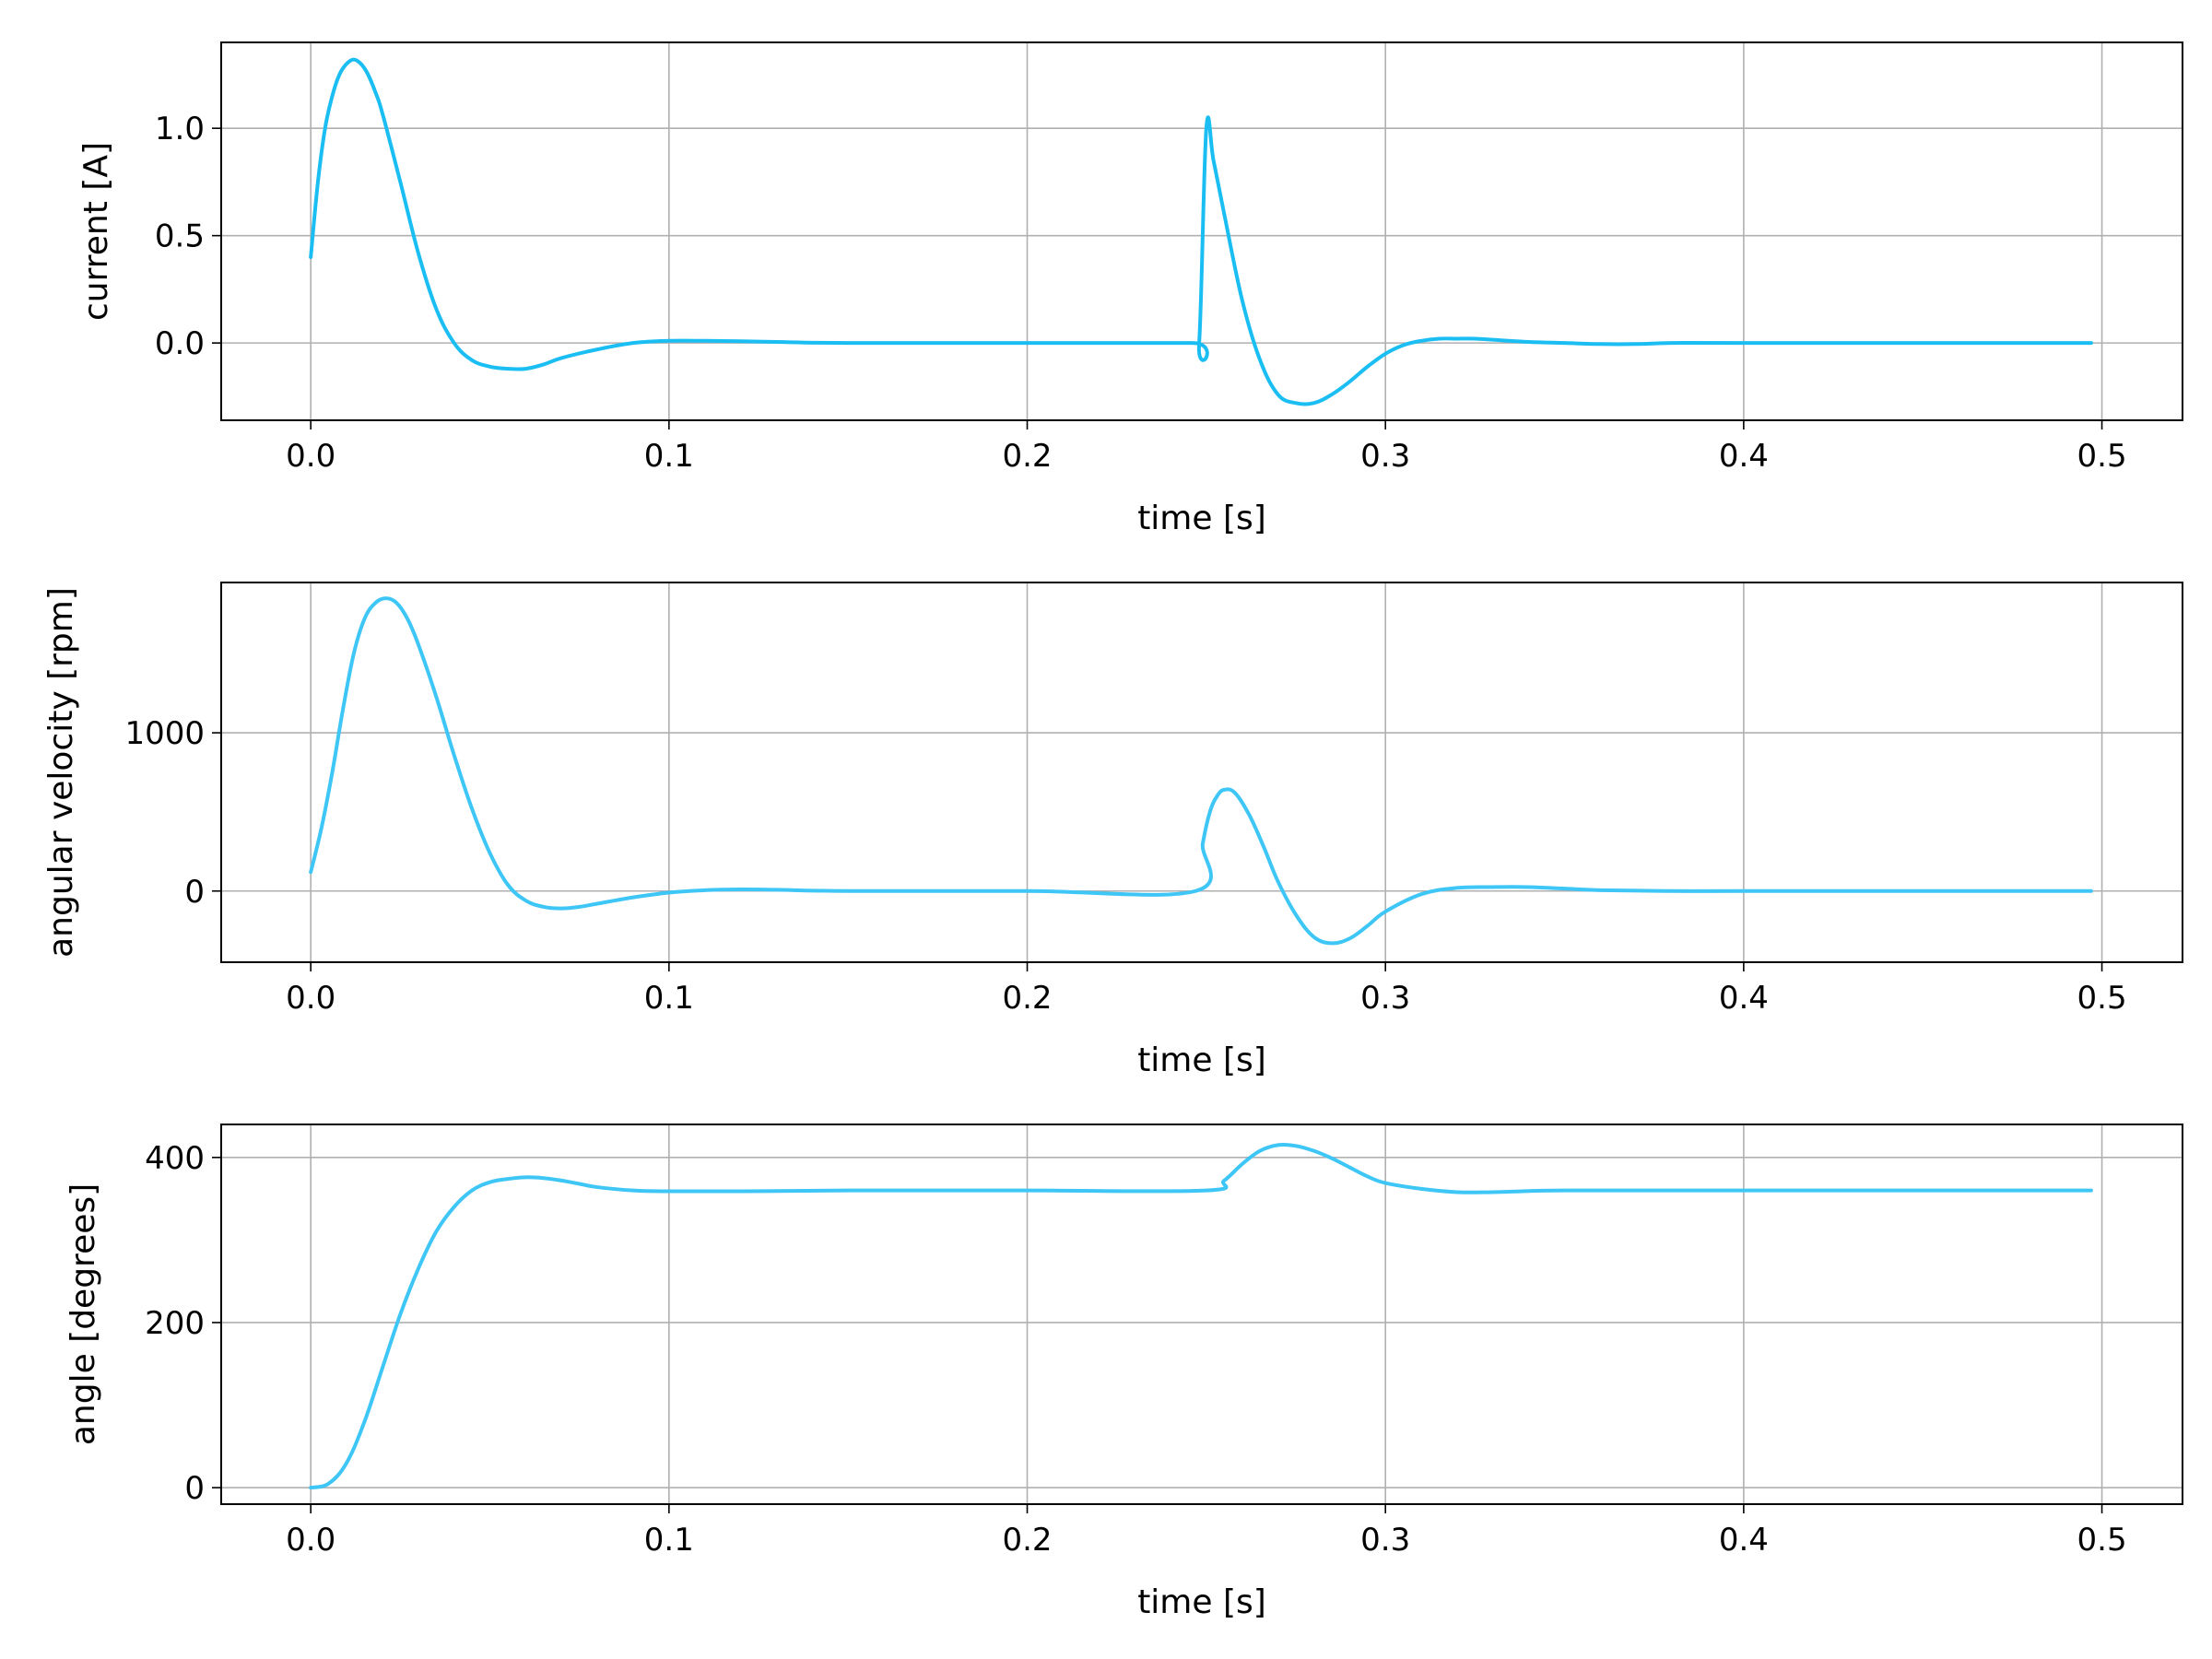 Image resolution: width=2212 pixels, height=1659 pixels. I want to click on angle-y-tick-label: 400, so click(175, 1158).